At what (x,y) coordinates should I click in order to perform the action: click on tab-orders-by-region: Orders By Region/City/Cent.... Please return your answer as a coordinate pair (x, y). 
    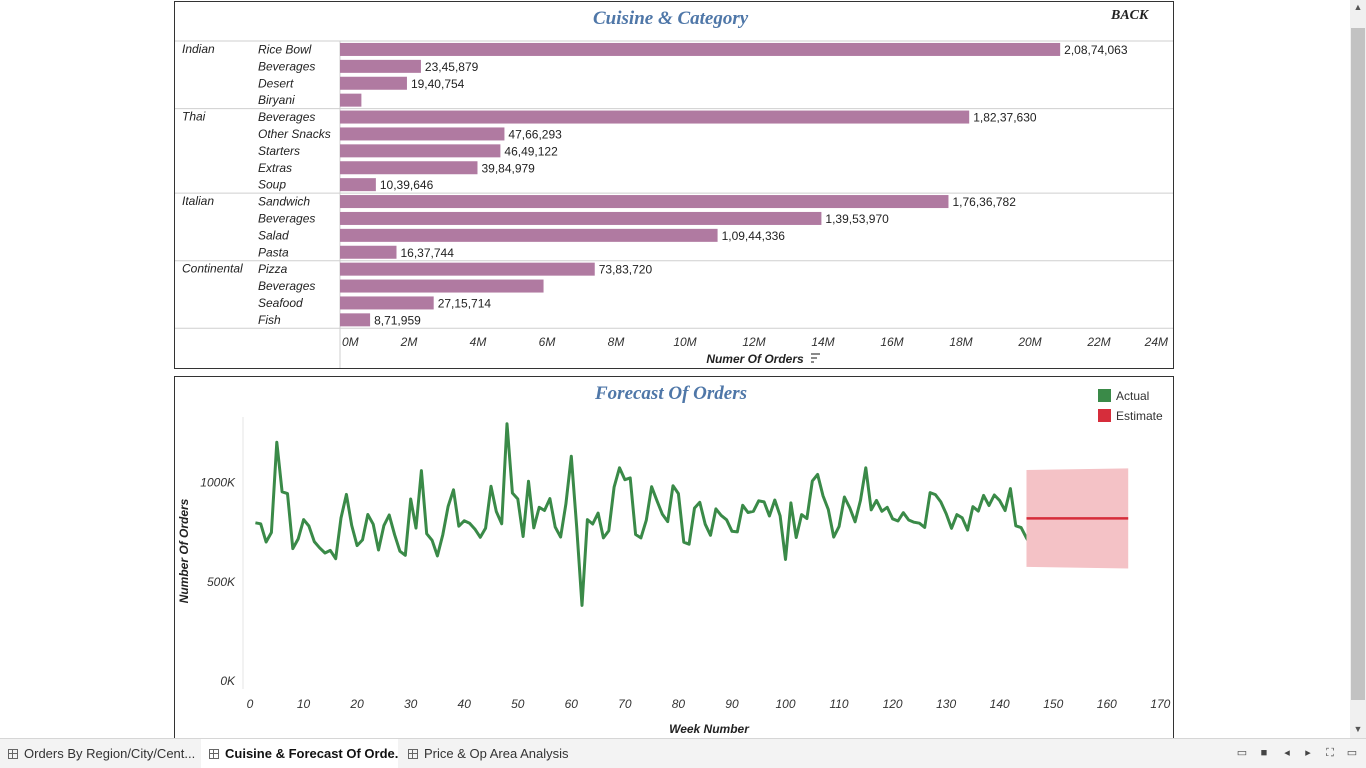
    Looking at the image, I should click on (100, 753).